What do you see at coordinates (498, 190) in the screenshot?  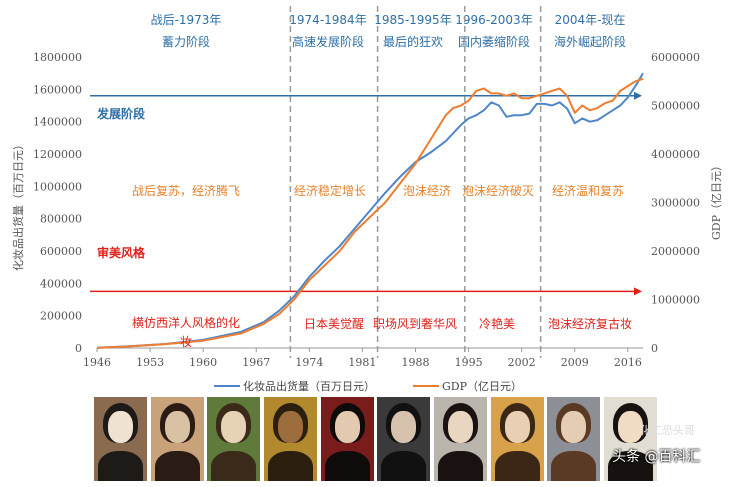 I see `era-label-4: 泡沫经济破灭` at bounding box center [498, 190].